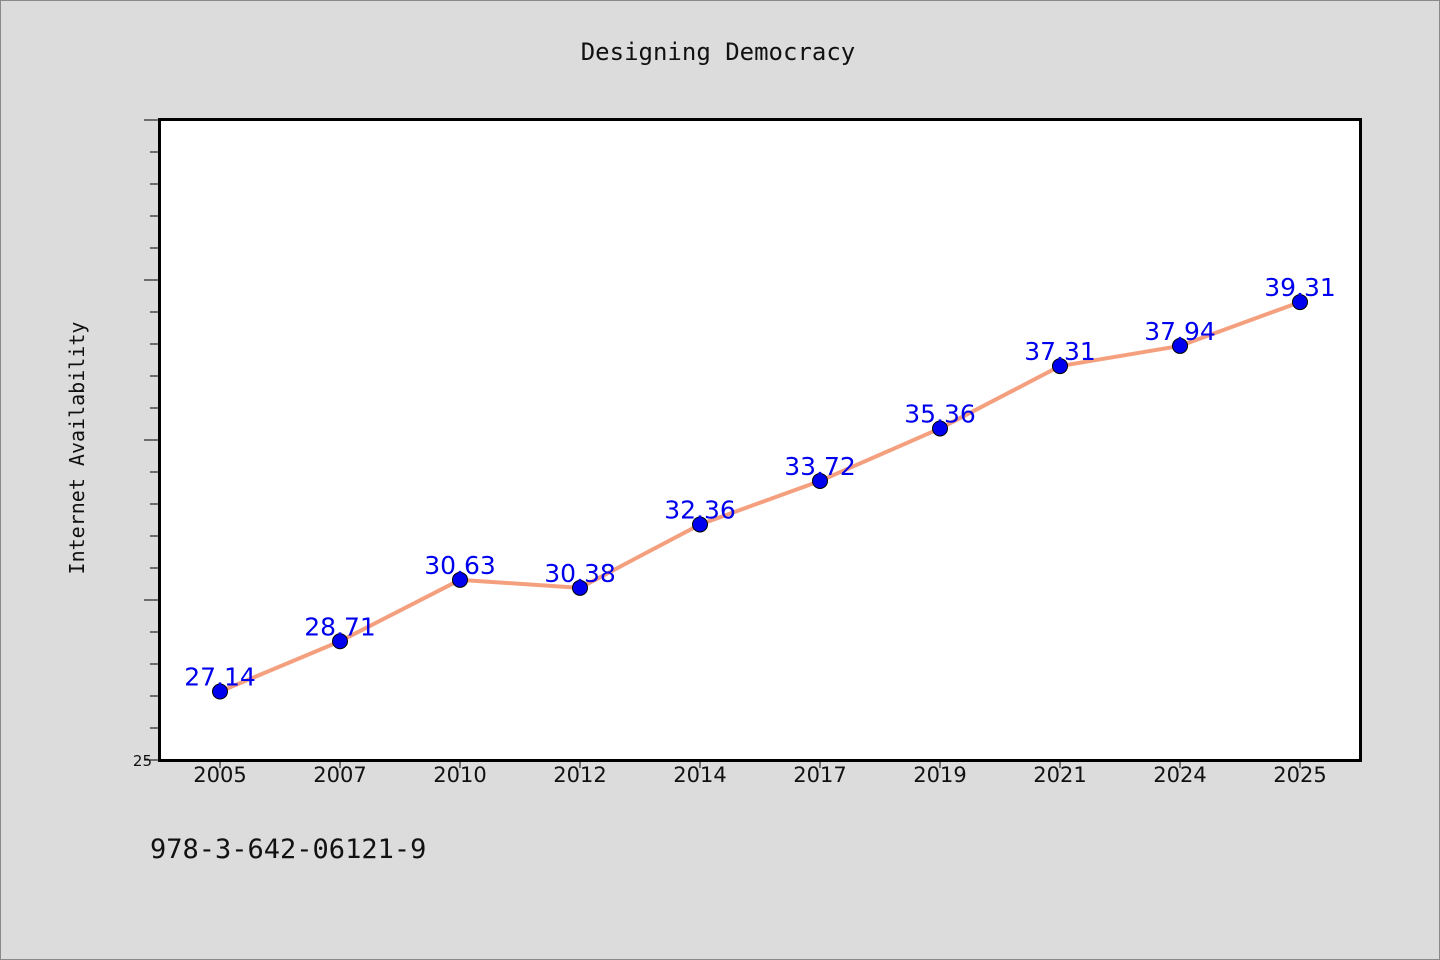 The image size is (1440, 960). Describe the element at coordinates (820, 466) in the screenshot. I see `data-label: 33.72` at that location.